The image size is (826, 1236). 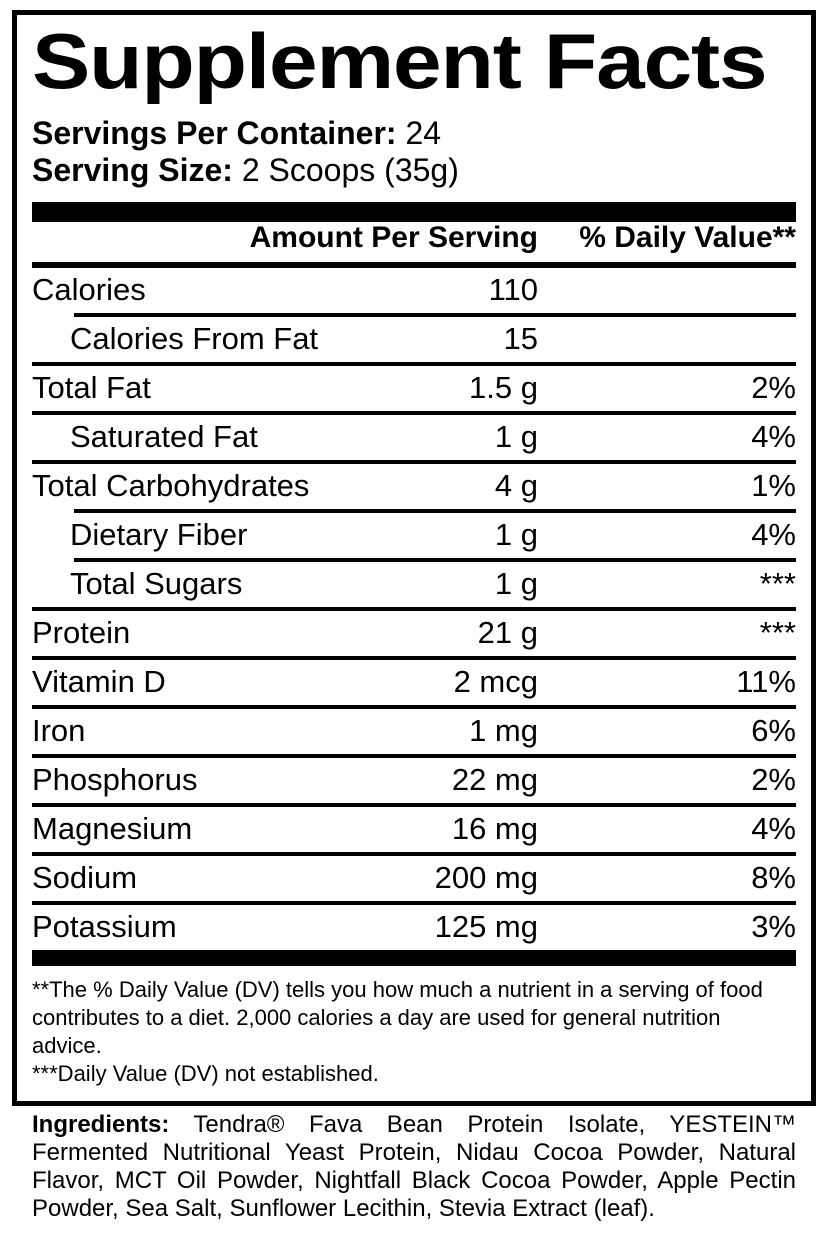 What do you see at coordinates (494, 780) in the screenshot?
I see `nutrient-amount: 22 mg` at bounding box center [494, 780].